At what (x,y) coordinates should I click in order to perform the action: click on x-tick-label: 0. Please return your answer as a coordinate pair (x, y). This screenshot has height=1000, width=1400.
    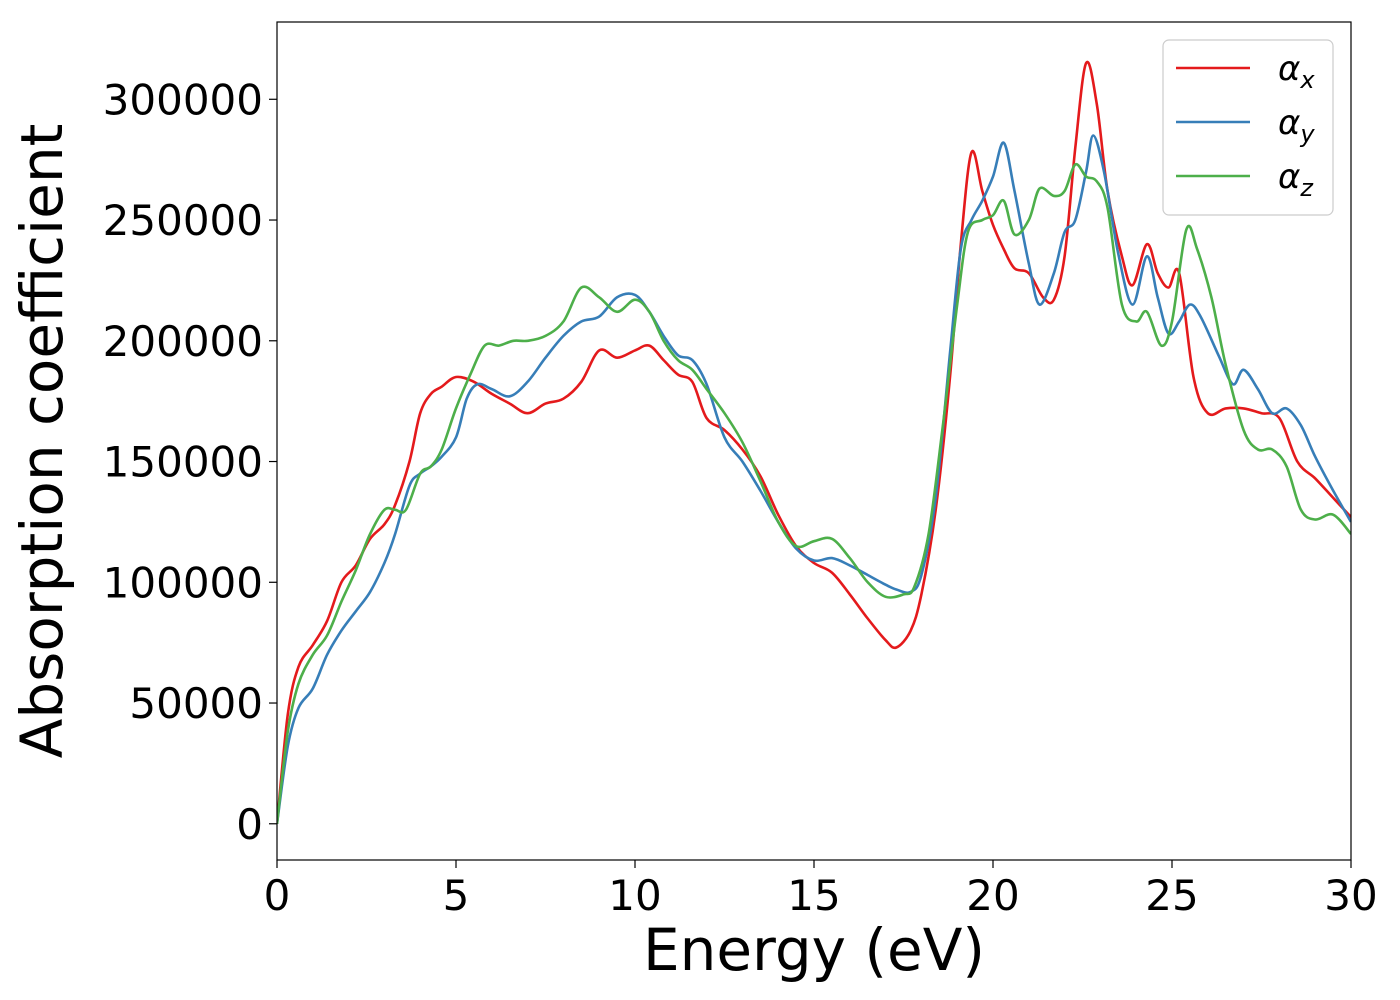
    Looking at the image, I should click on (277, 895).